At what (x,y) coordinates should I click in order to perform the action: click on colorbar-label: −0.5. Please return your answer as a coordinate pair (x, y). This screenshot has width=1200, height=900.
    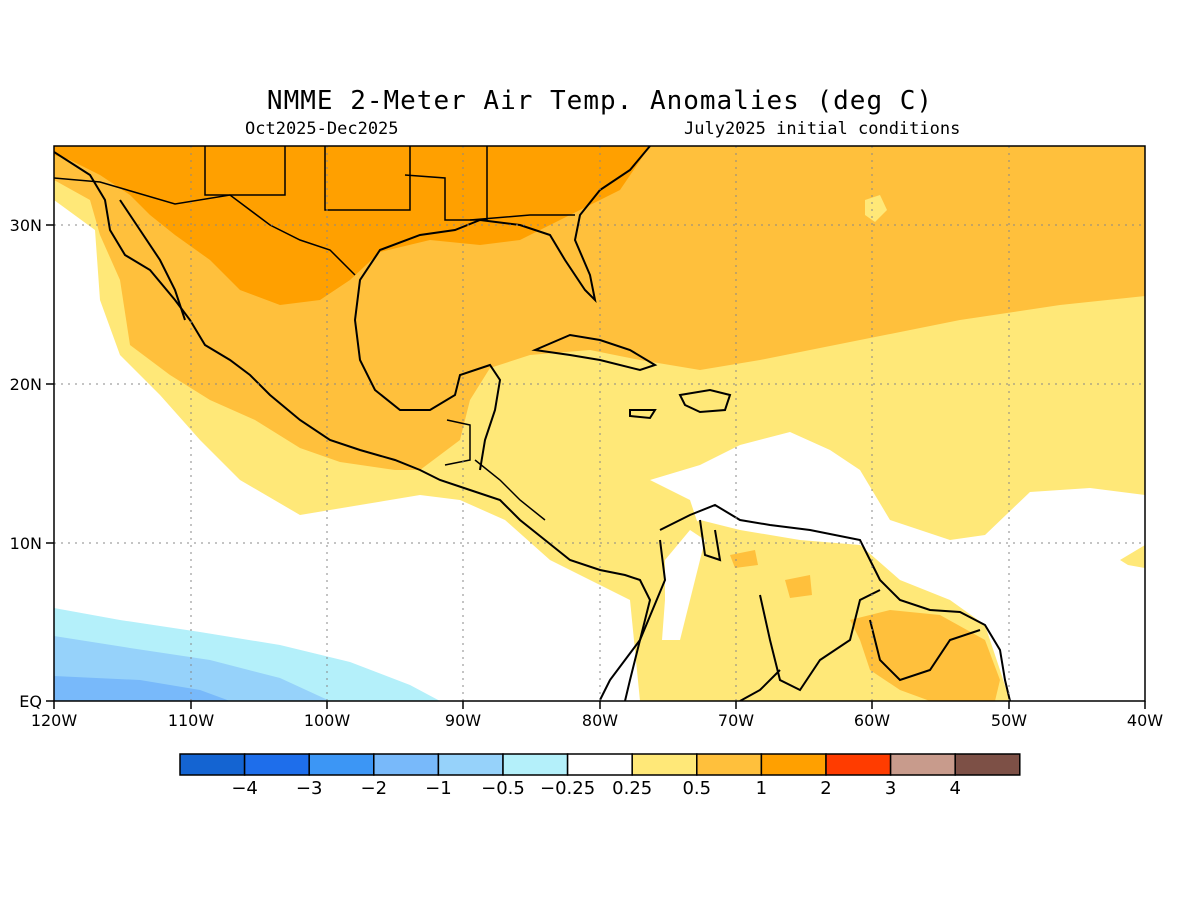
    Looking at the image, I should click on (503, 788).